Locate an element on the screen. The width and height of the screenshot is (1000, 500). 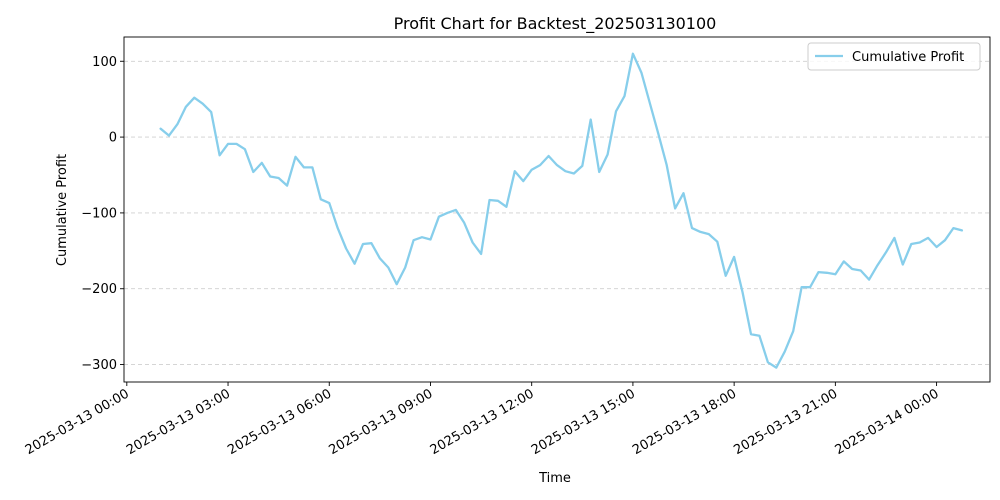
legend-box is located at coordinates (894, 56).